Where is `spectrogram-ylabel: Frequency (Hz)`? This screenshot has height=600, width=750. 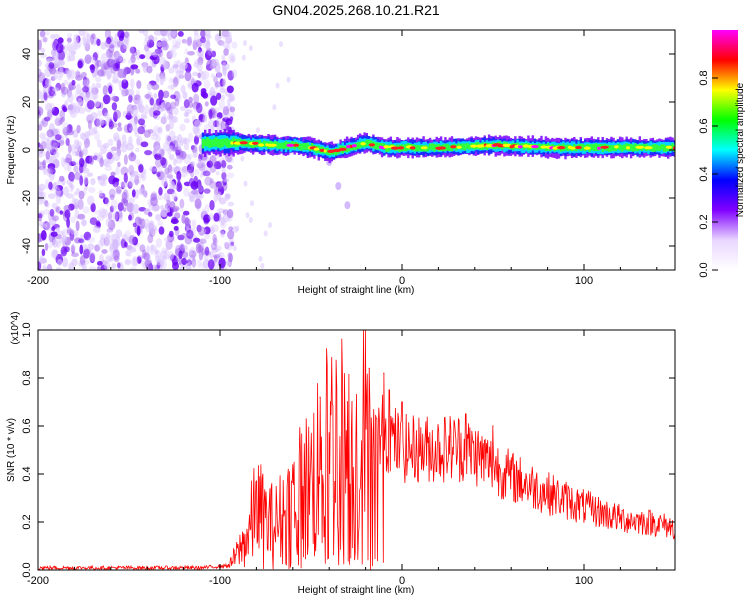 spectrogram-ylabel: Frequency (Hz) is located at coordinates (11, 150).